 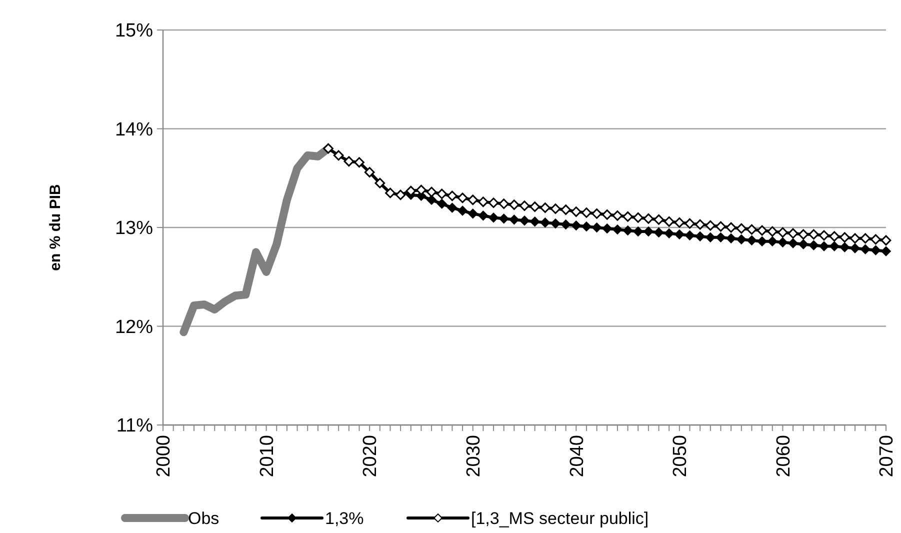 I want to click on x-tick-label: 2060, so click(x=783, y=456).